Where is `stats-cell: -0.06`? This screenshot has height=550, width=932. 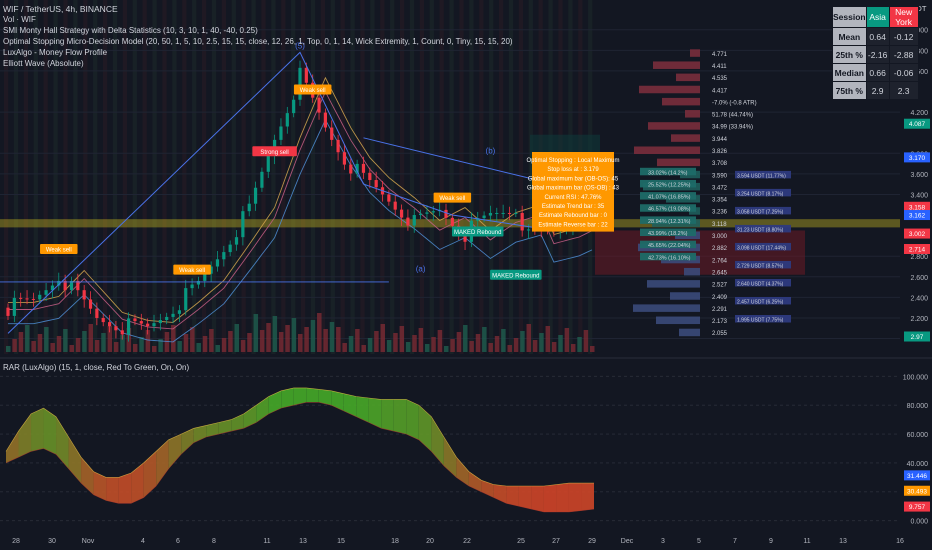
stats-cell: -0.06 is located at coordinates (903, 72).